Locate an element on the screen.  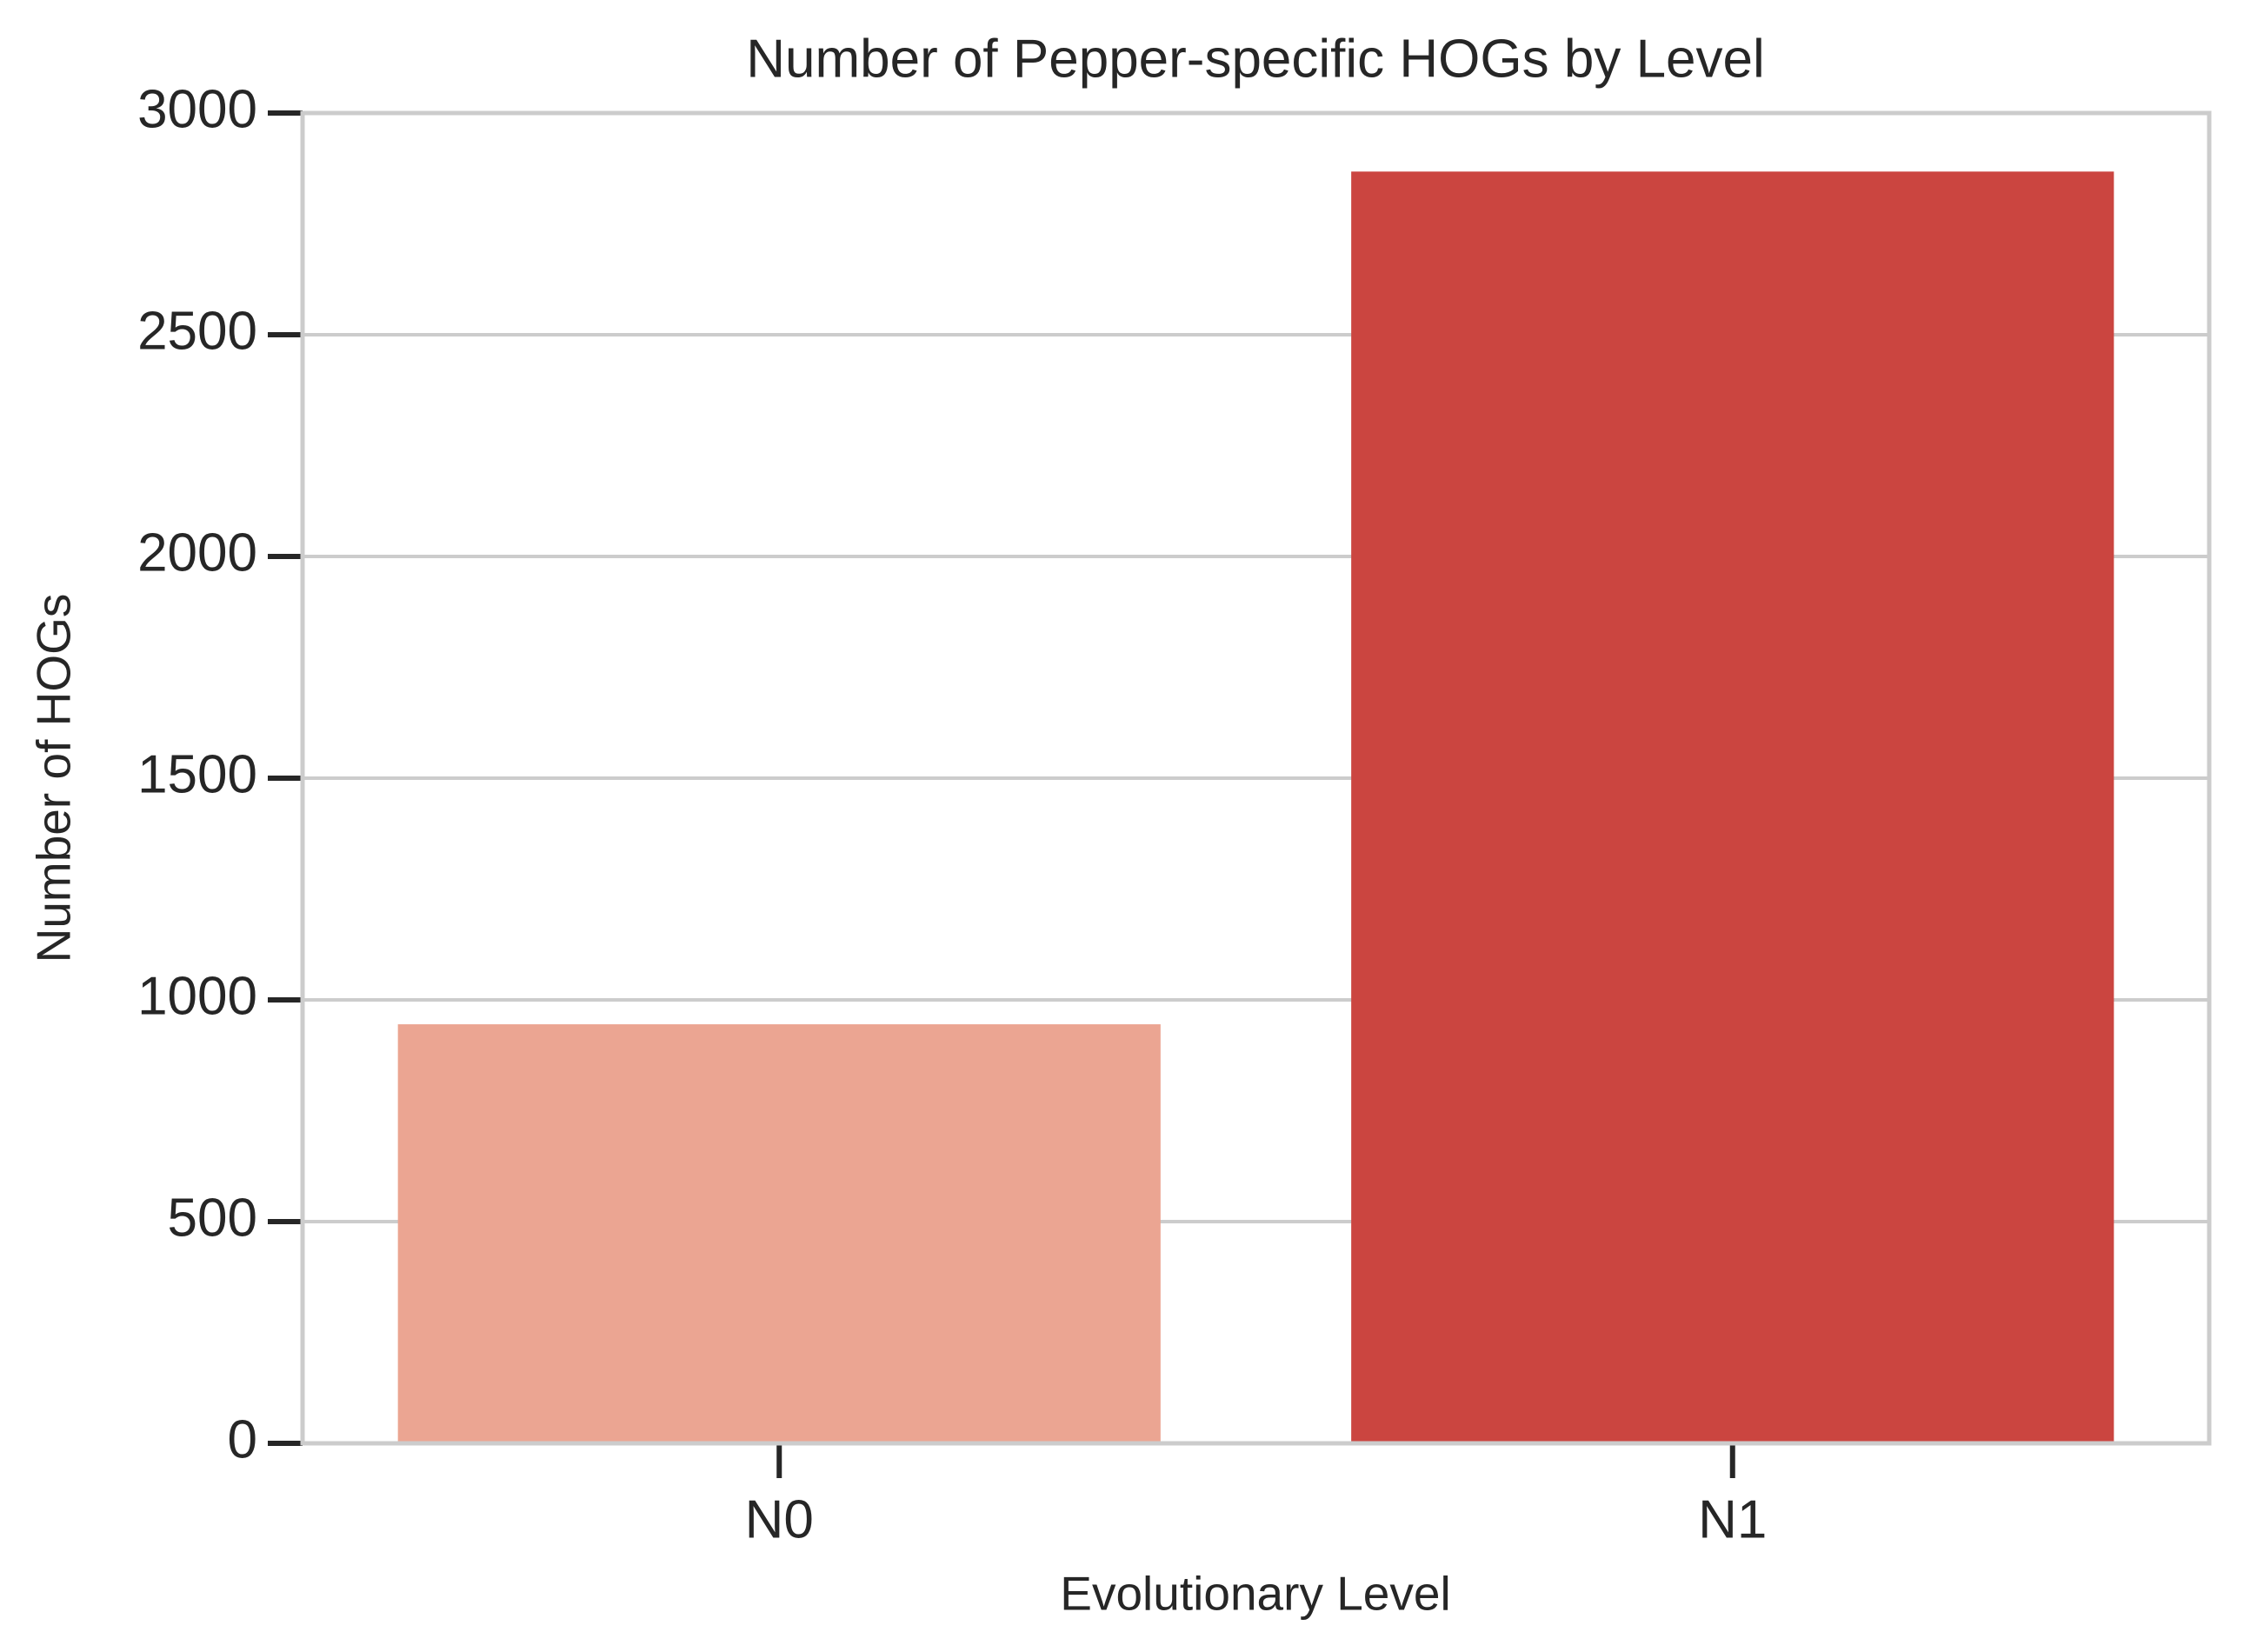
bar is located at coordinates (779, 1233).